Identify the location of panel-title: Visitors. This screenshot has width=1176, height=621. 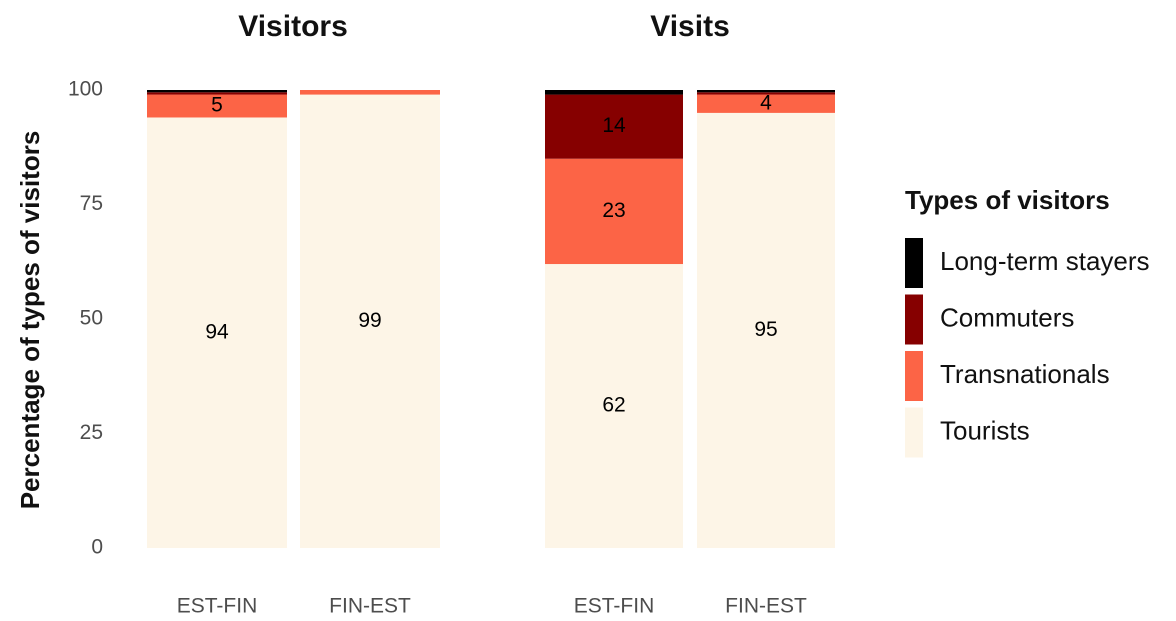
(293, 26).